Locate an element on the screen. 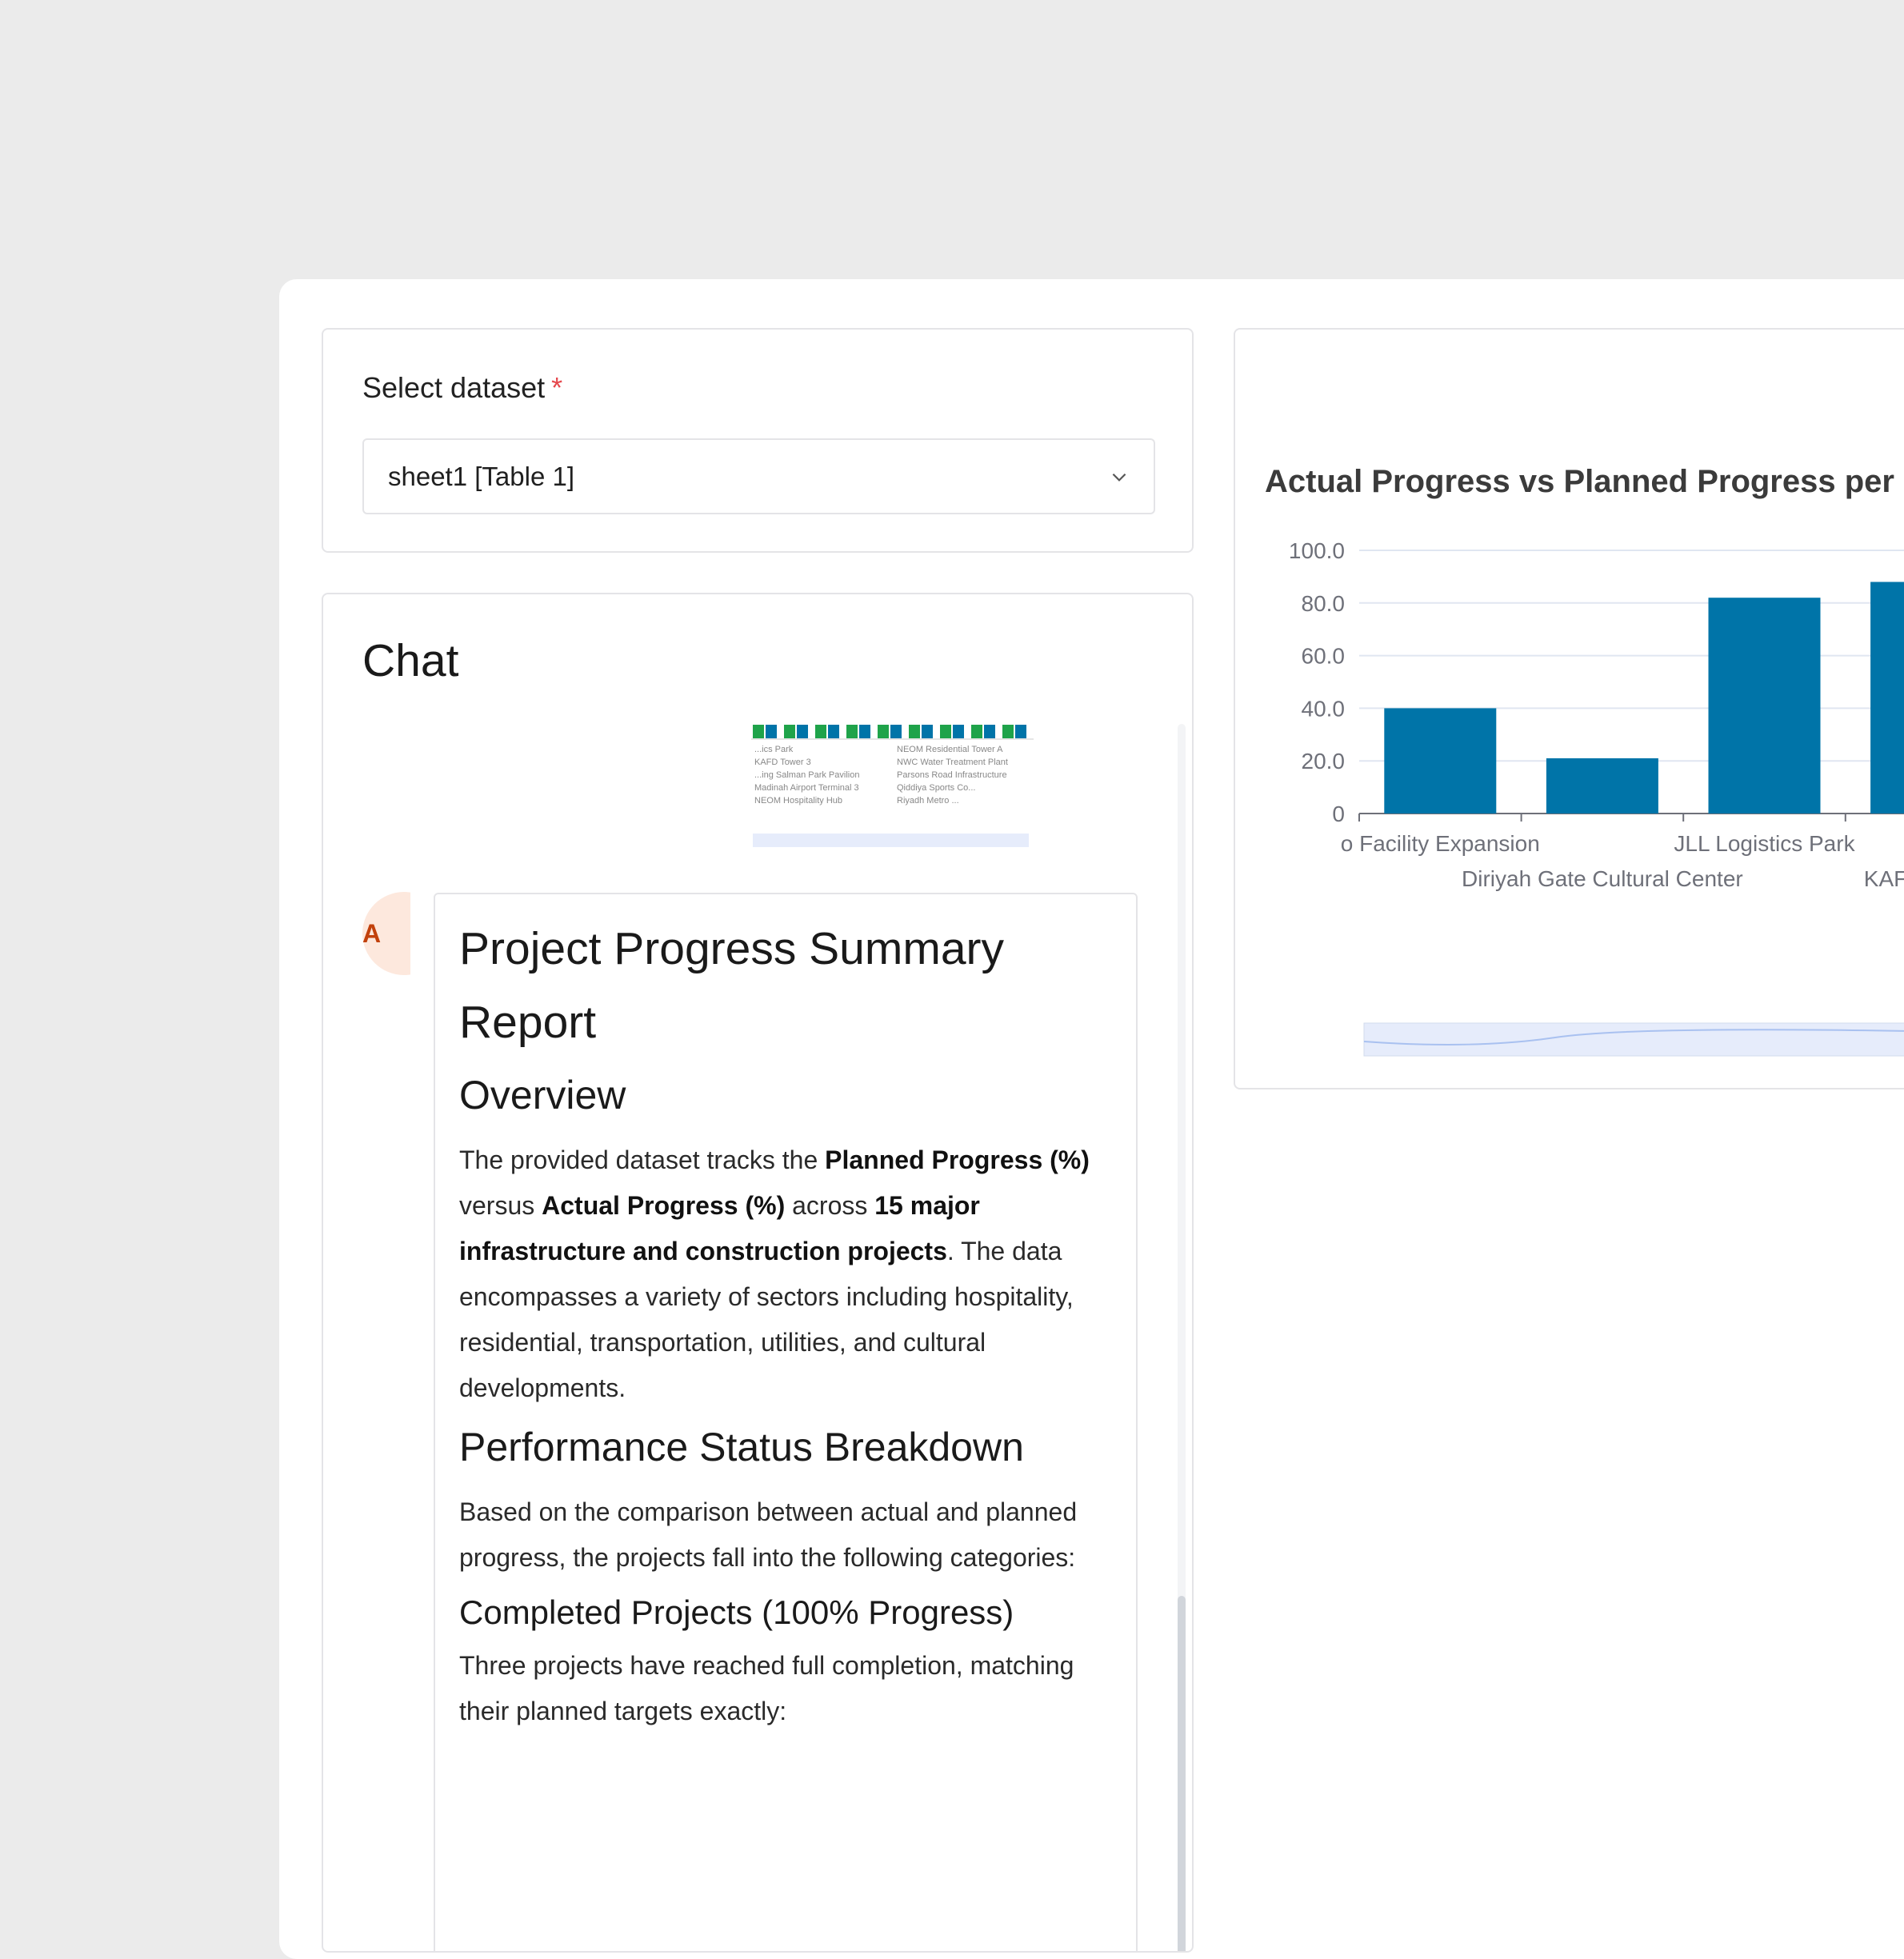  text: versus is located at coordinates (500, 1205).